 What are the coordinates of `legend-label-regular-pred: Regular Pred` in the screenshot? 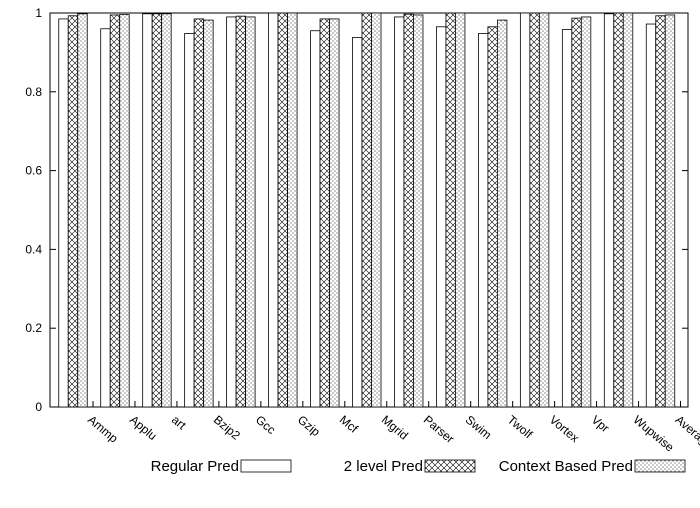 It's located at (195, 466).